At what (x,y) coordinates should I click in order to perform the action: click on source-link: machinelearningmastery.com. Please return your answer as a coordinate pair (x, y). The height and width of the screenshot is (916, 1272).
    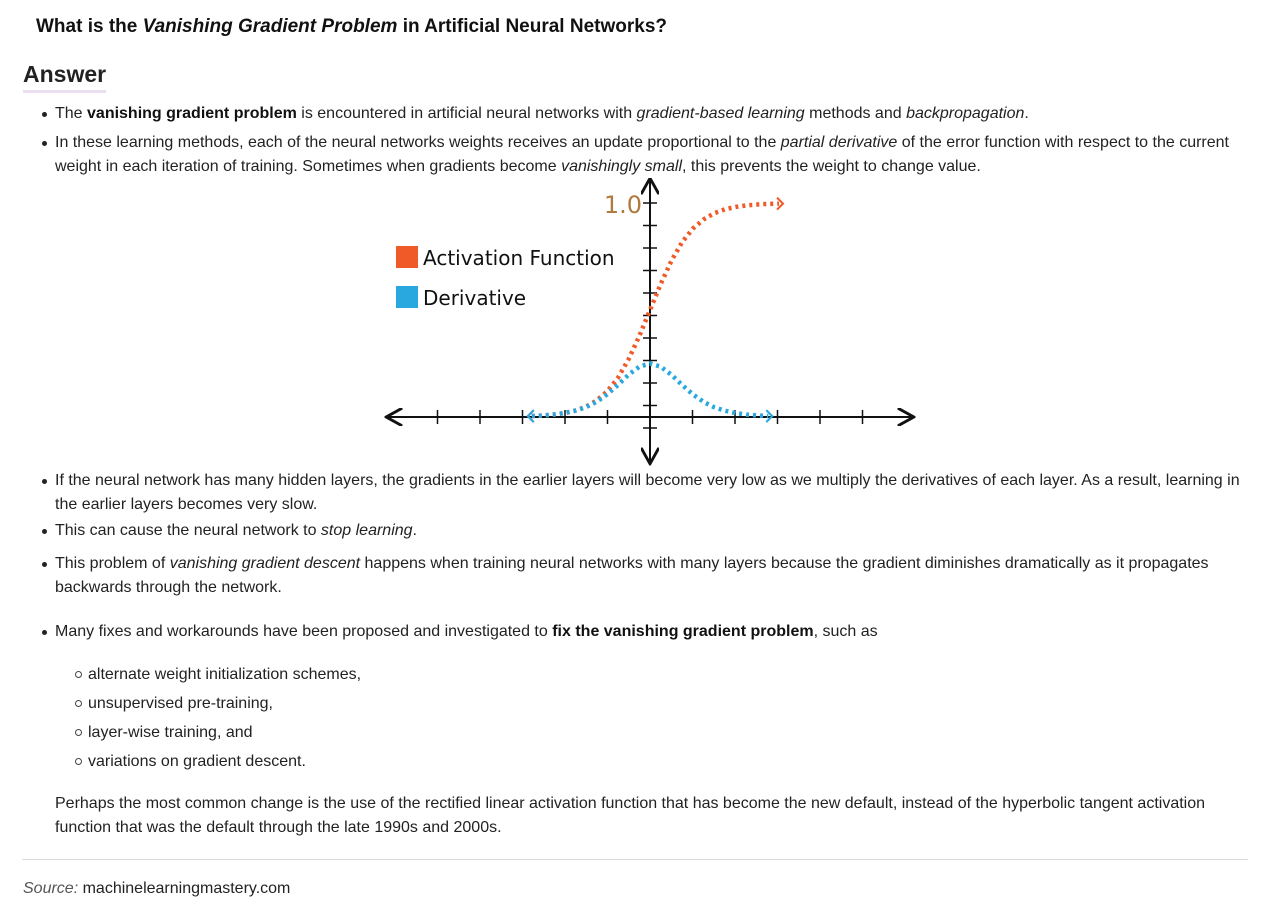
    Looking at the image, I should click on (186, 888).